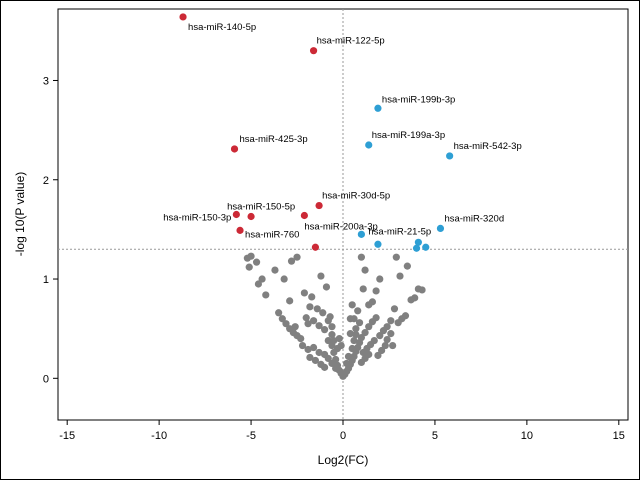  Describe the element at coordinates (527, 436) in the screenshot. I see `x-tick-label: 10` at that location.